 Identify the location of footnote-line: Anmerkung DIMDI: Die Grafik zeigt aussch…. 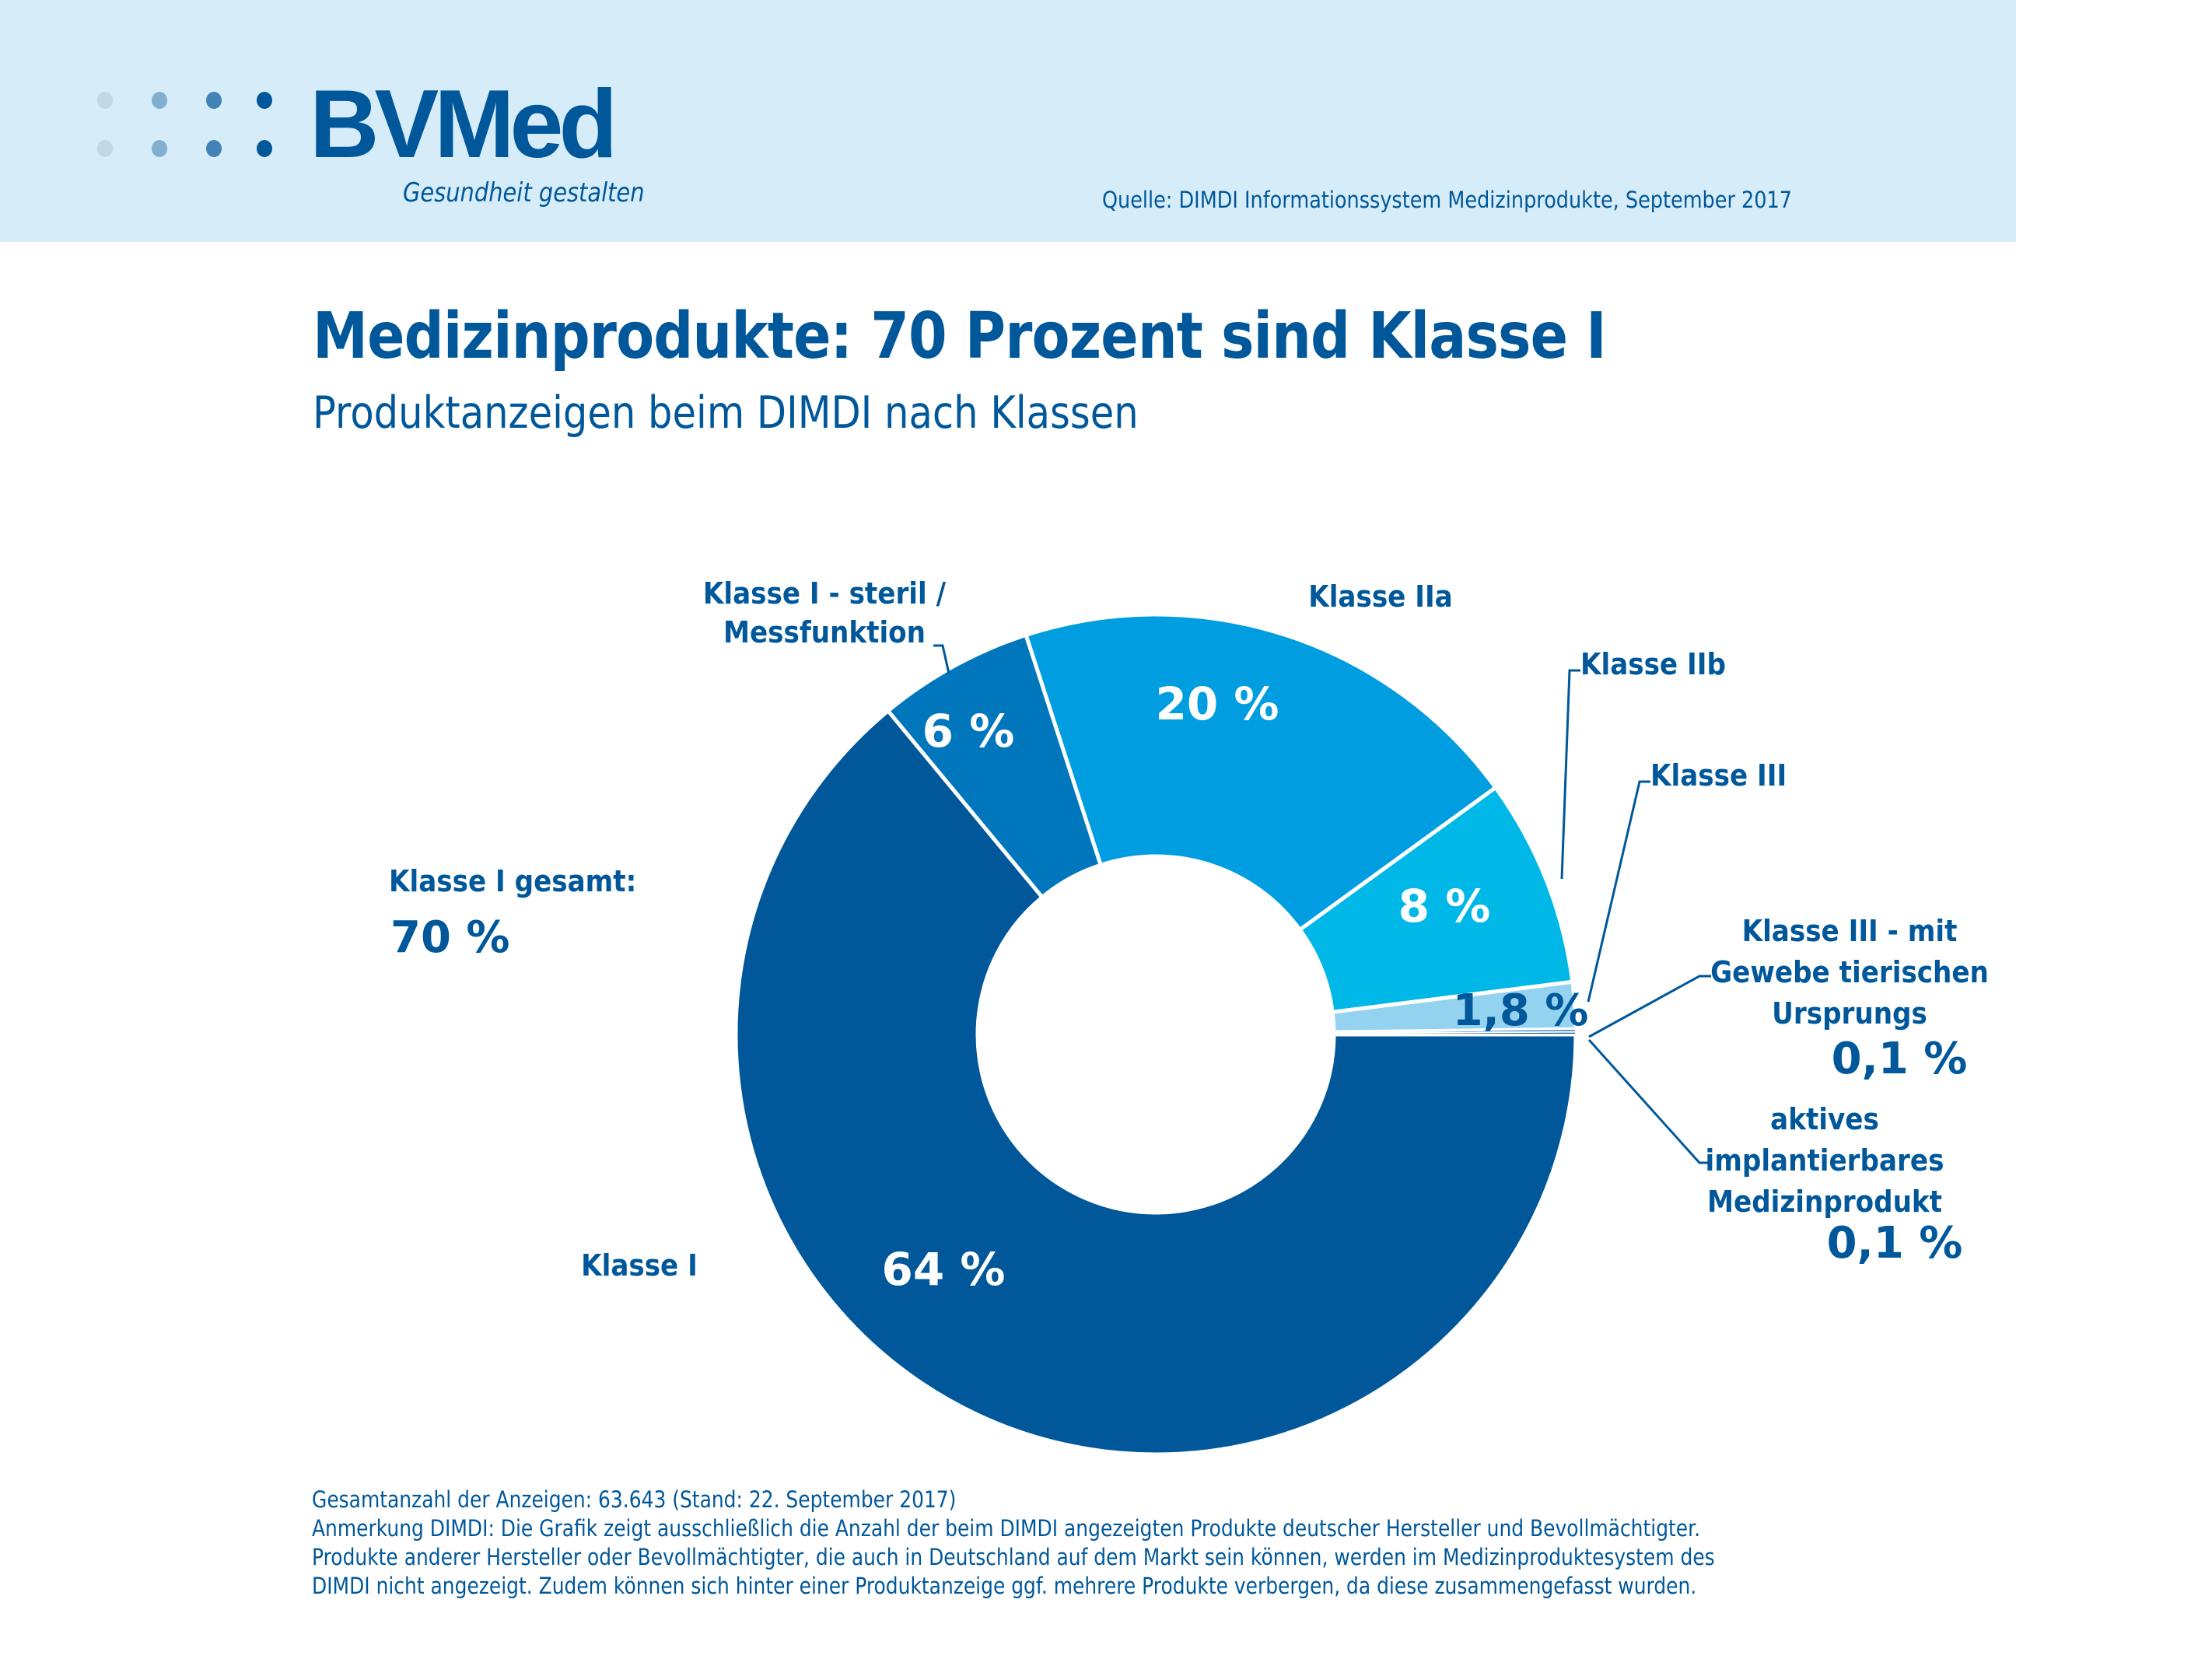
(1007, 1528).